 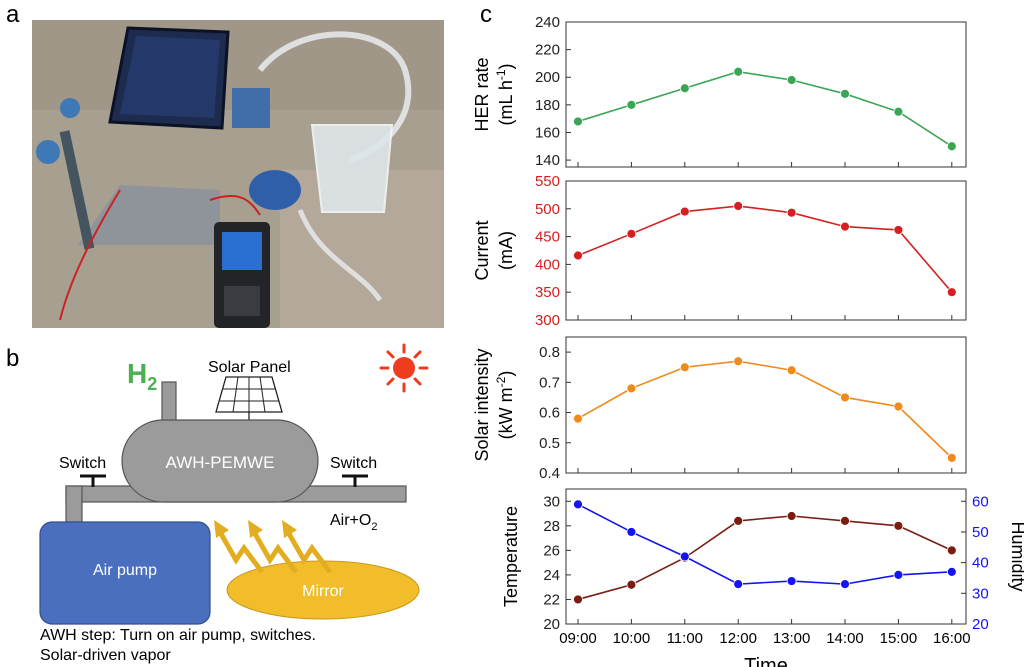 What do you see at coordinates (249, 399) in the screenshot?
I see `solar-panel-icon` at bounding box center [249, 399].